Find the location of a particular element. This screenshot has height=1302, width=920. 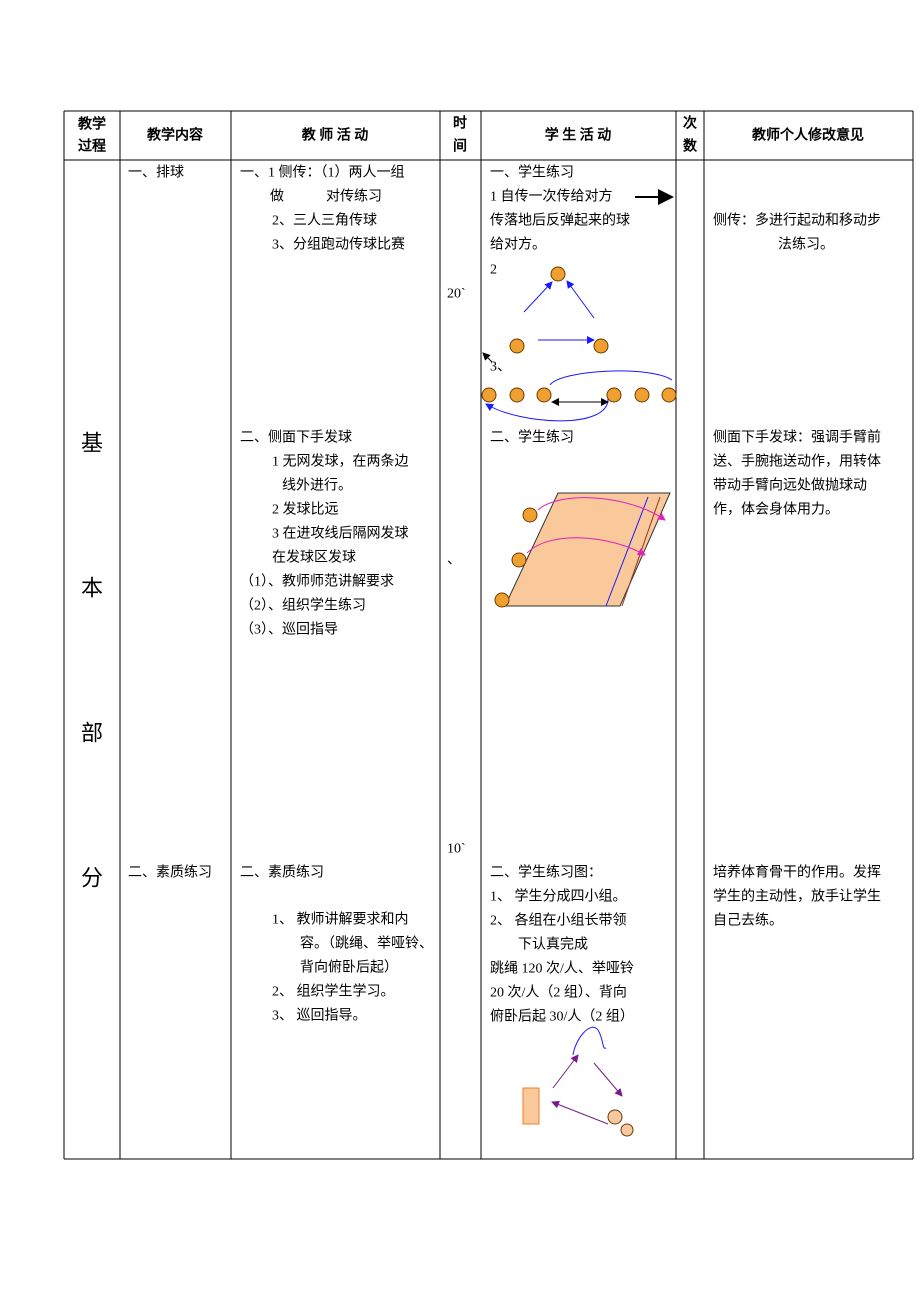

time-value: 20` is located at coordinates (456, 294).